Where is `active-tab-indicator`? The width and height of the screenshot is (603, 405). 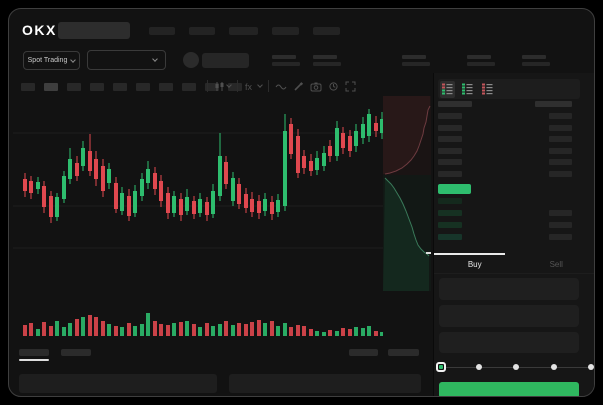 active-tab-indicator is located at coordinates (469, 254).